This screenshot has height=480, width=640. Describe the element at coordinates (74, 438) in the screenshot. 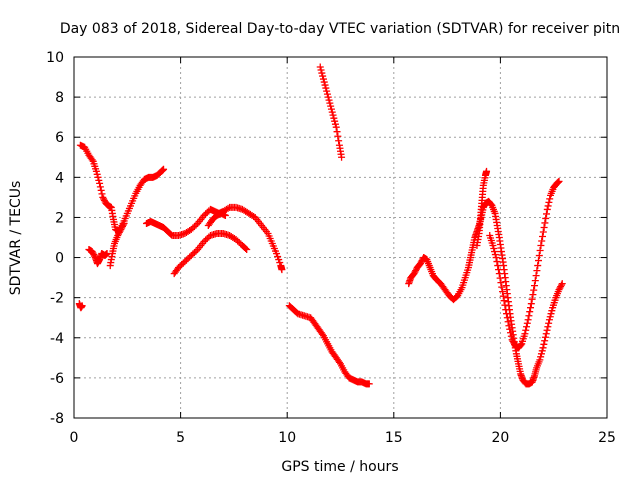

I see `x-tick-label: 0` at that location.